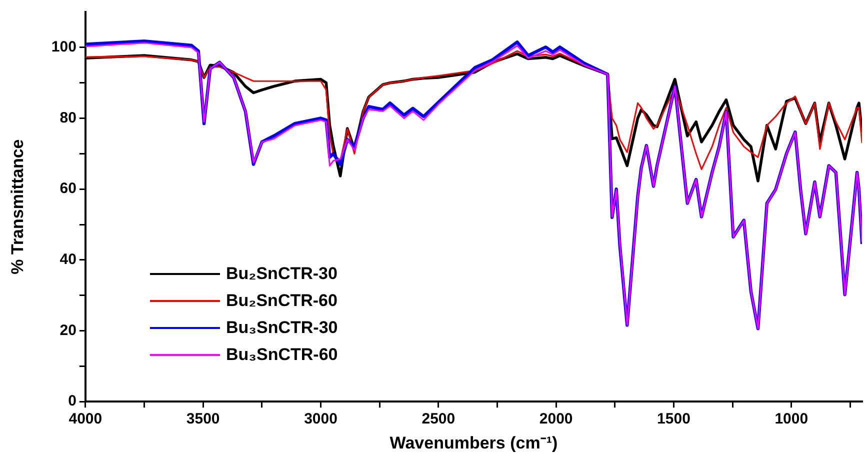 Image resolution: width=865 pixels, height=460 pixels. What do you see at coordinates (556, 419) in the screenshot?
I see `x-tick-label: 2000` at bounding box center [556, 419].